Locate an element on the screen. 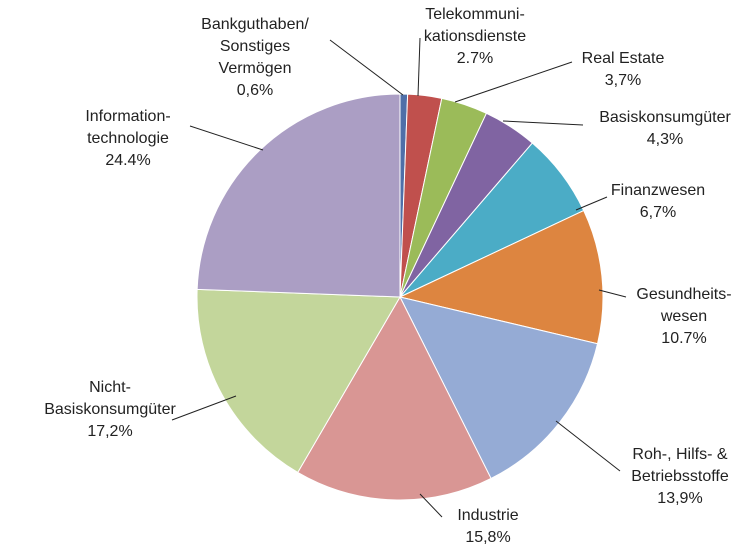 The width and height of the screenshot is (755, 551). slice-label: Nicht- Basiskonsumgüter 17,2% is located at coordinates (110, 410).